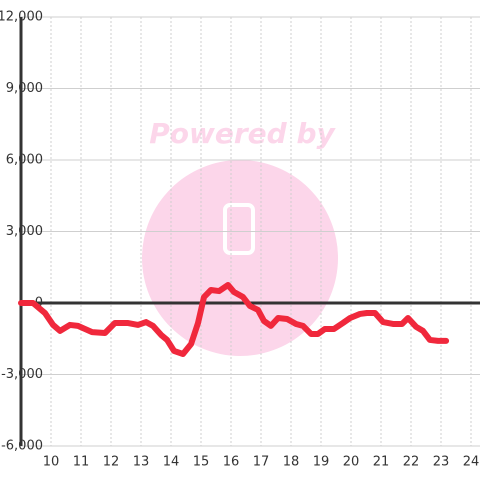  Describe the element at coordinates (171, 462) in the screenshot. I see `x-tick-label: 14` at that location.